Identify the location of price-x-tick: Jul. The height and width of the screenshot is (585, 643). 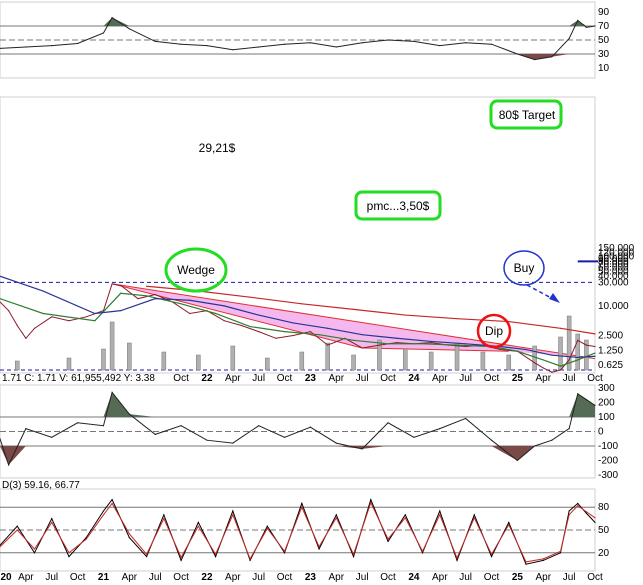
(465, 378).